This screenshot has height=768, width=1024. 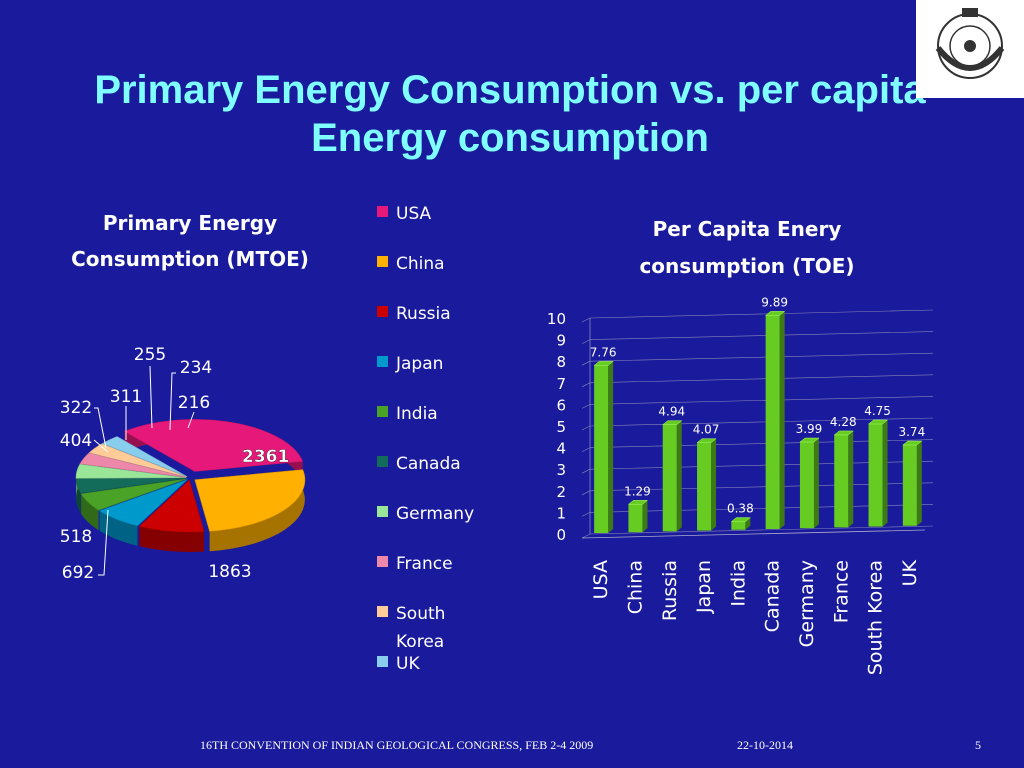 What do you see at coordinates (738, 583) in the screenshot?
I see `x-category-label: India` at bounding box center [738, 583].